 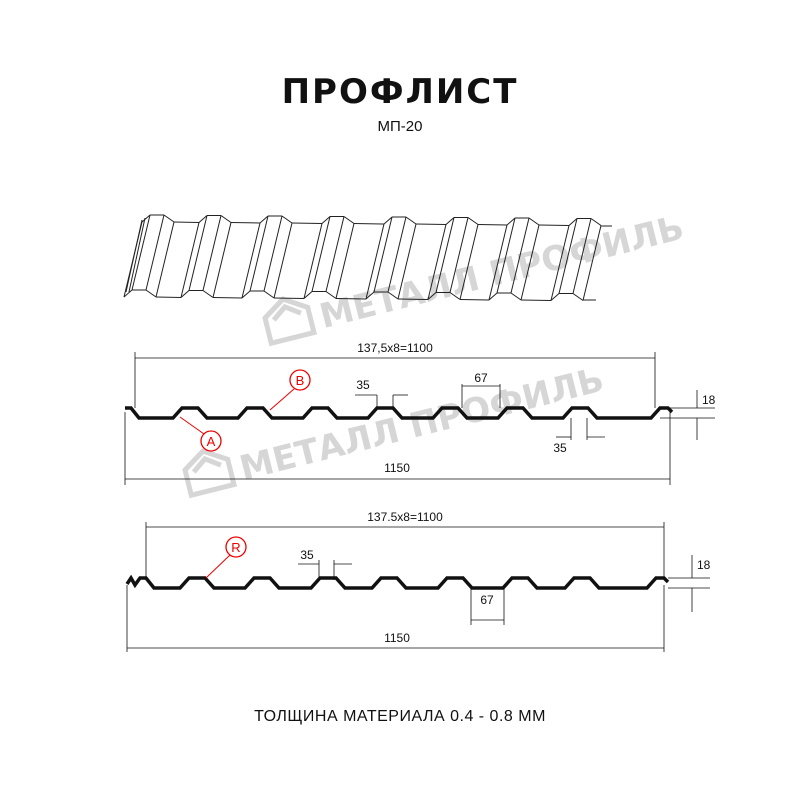 What do you see at coordinates (487, 600) in the screenshot?
I see `valley-dimension: 67` at bounding box center [487, 600].